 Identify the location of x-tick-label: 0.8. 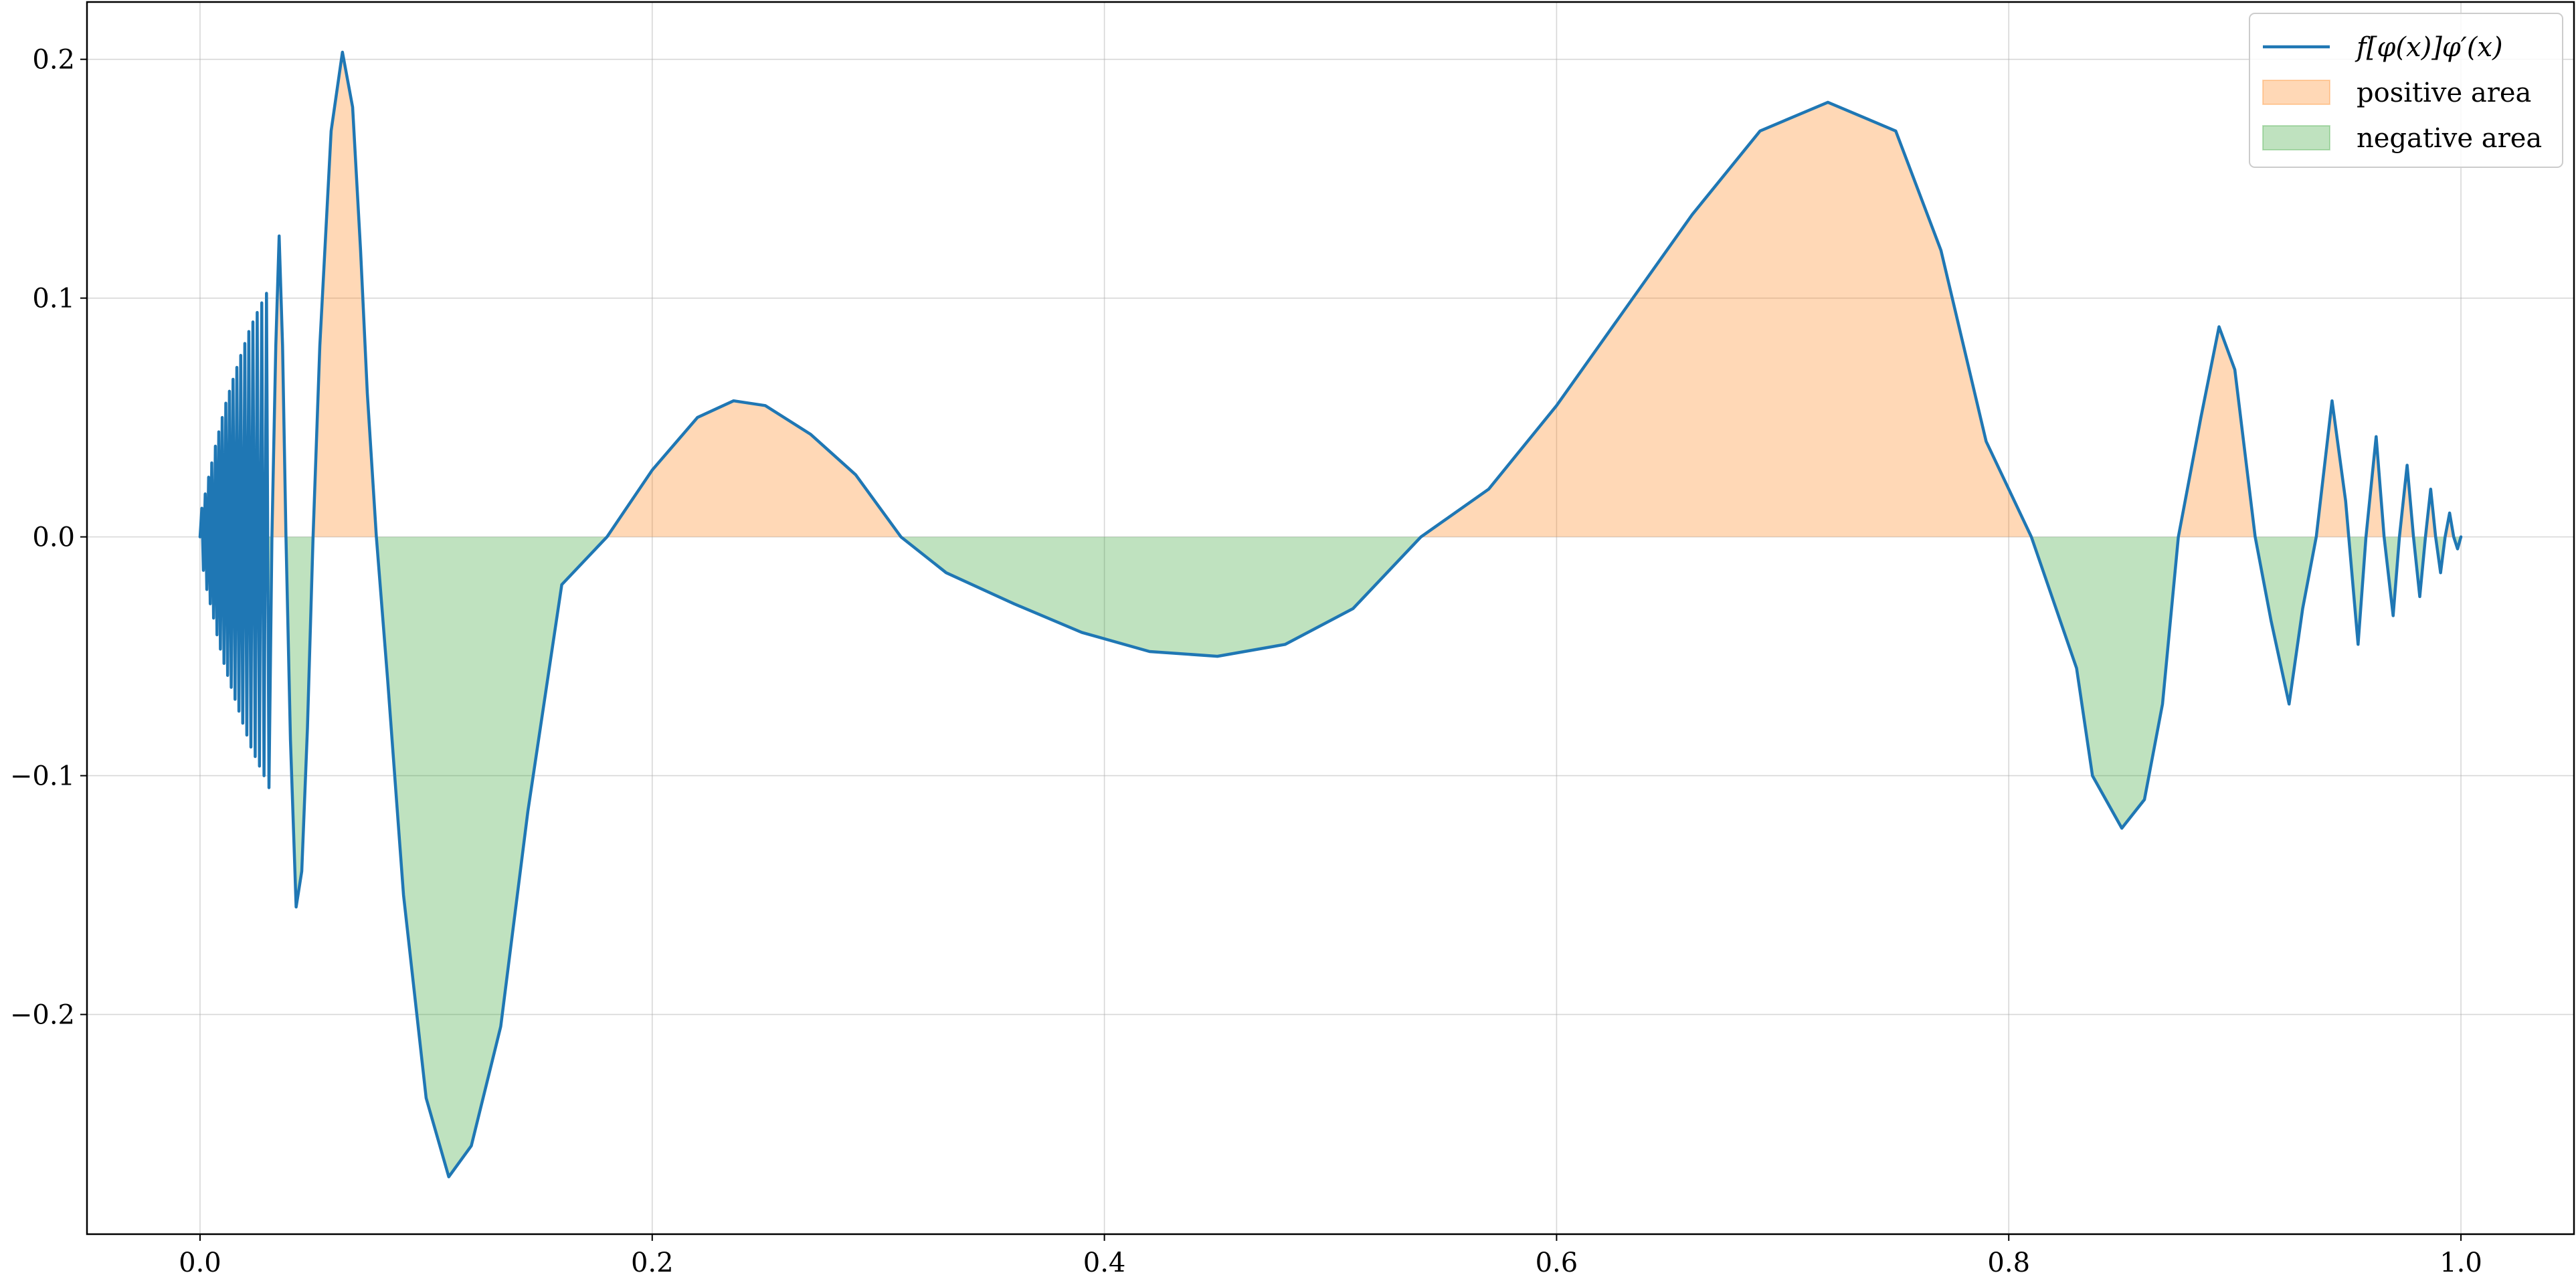
(2008, 1263).